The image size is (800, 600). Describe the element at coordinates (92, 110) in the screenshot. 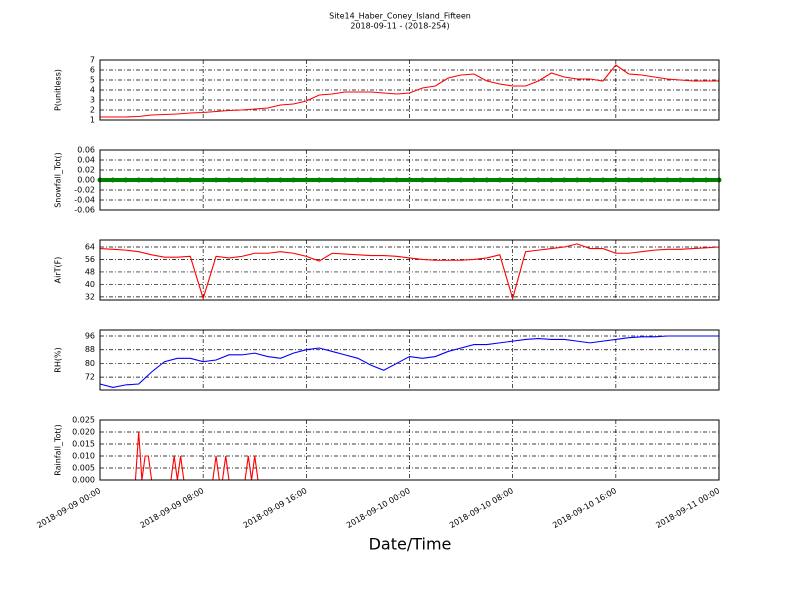

I see `y-tick-label: 2` at that location.